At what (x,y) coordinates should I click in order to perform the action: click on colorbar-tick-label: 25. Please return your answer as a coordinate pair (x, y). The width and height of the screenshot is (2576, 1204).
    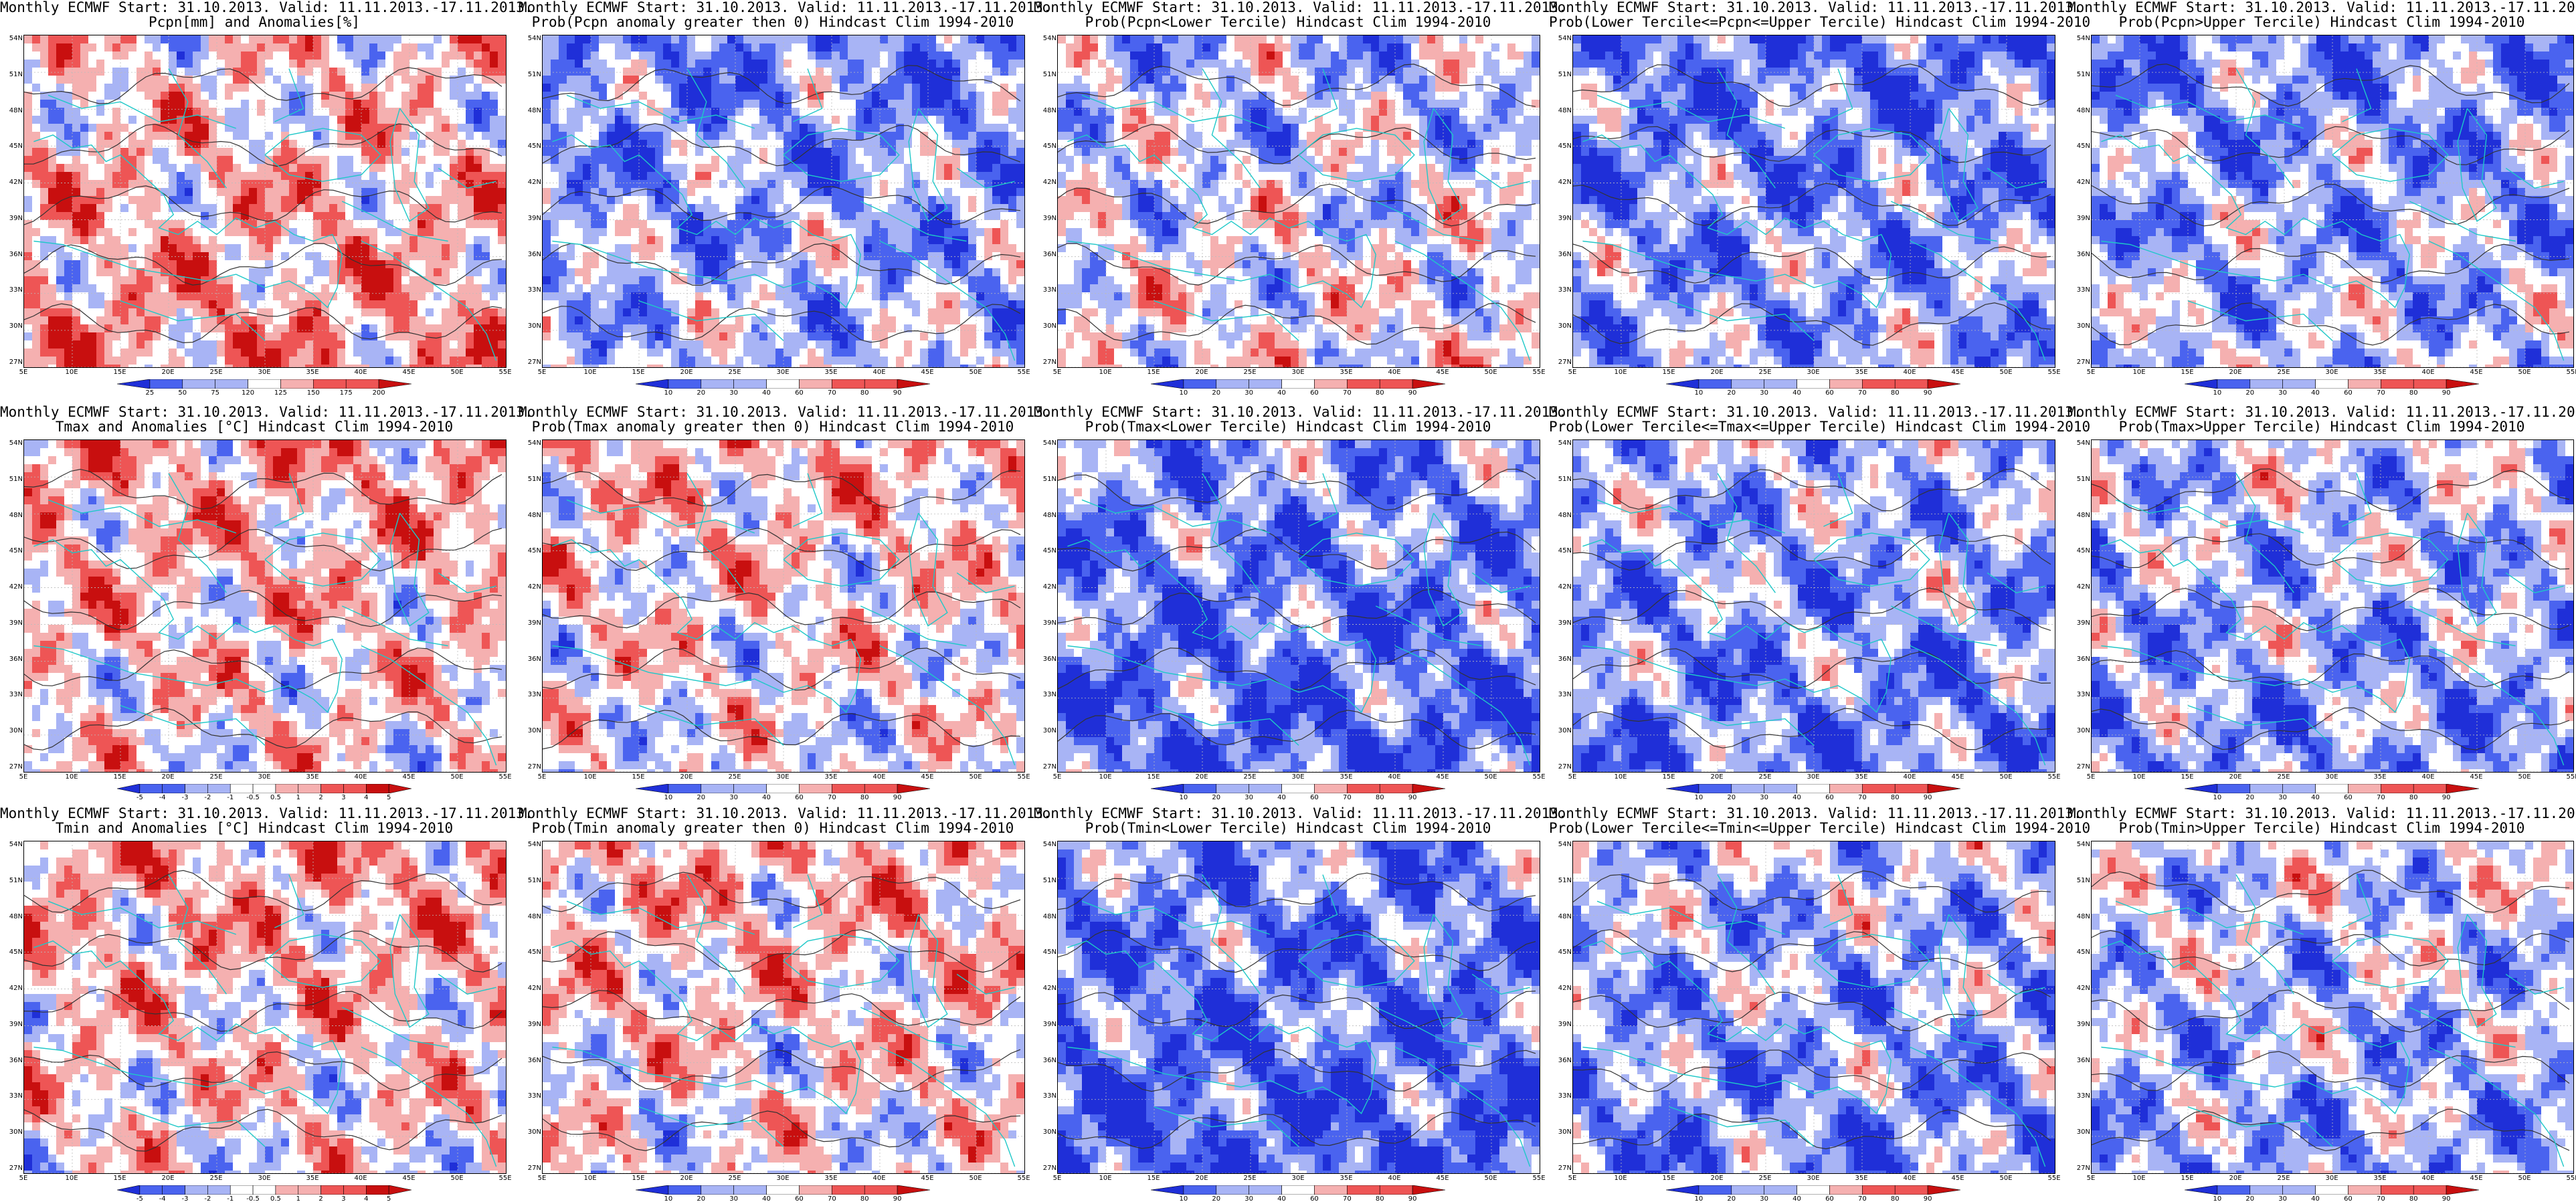
    Looking at the image, I should click on (150, 393).